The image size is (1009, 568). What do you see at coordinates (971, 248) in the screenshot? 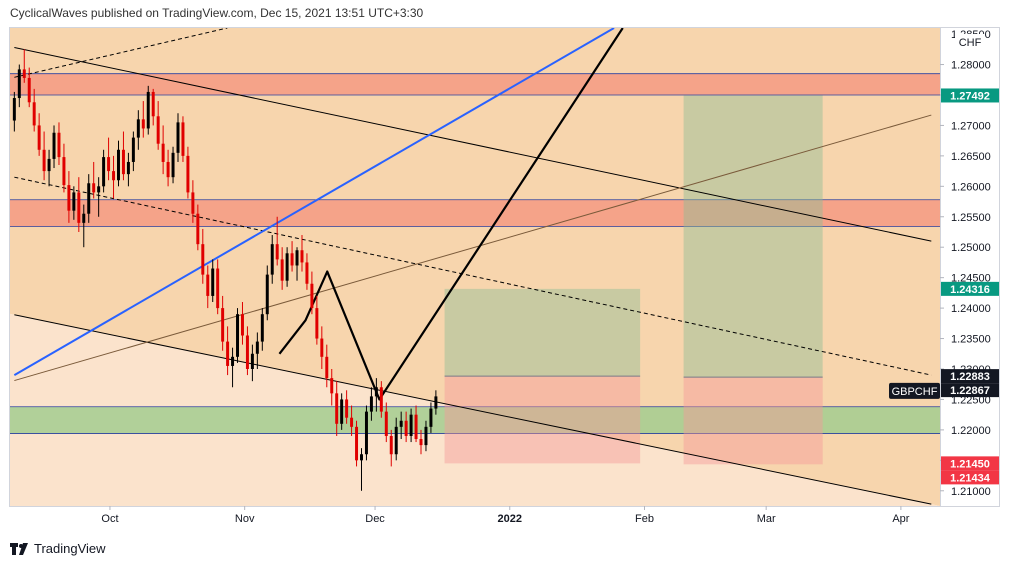
I see `price-tick-label: 1.25000` at bounding box center [971, 248].